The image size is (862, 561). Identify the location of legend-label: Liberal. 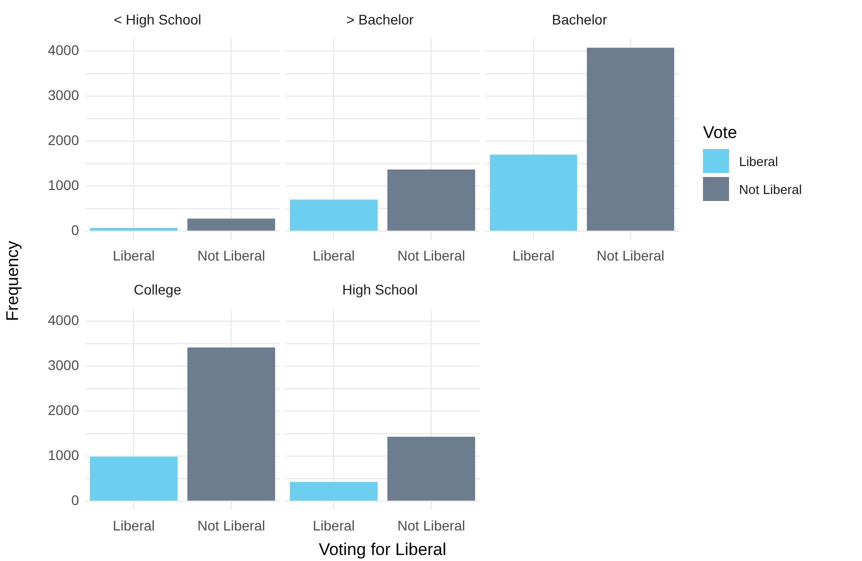
(758, 161).